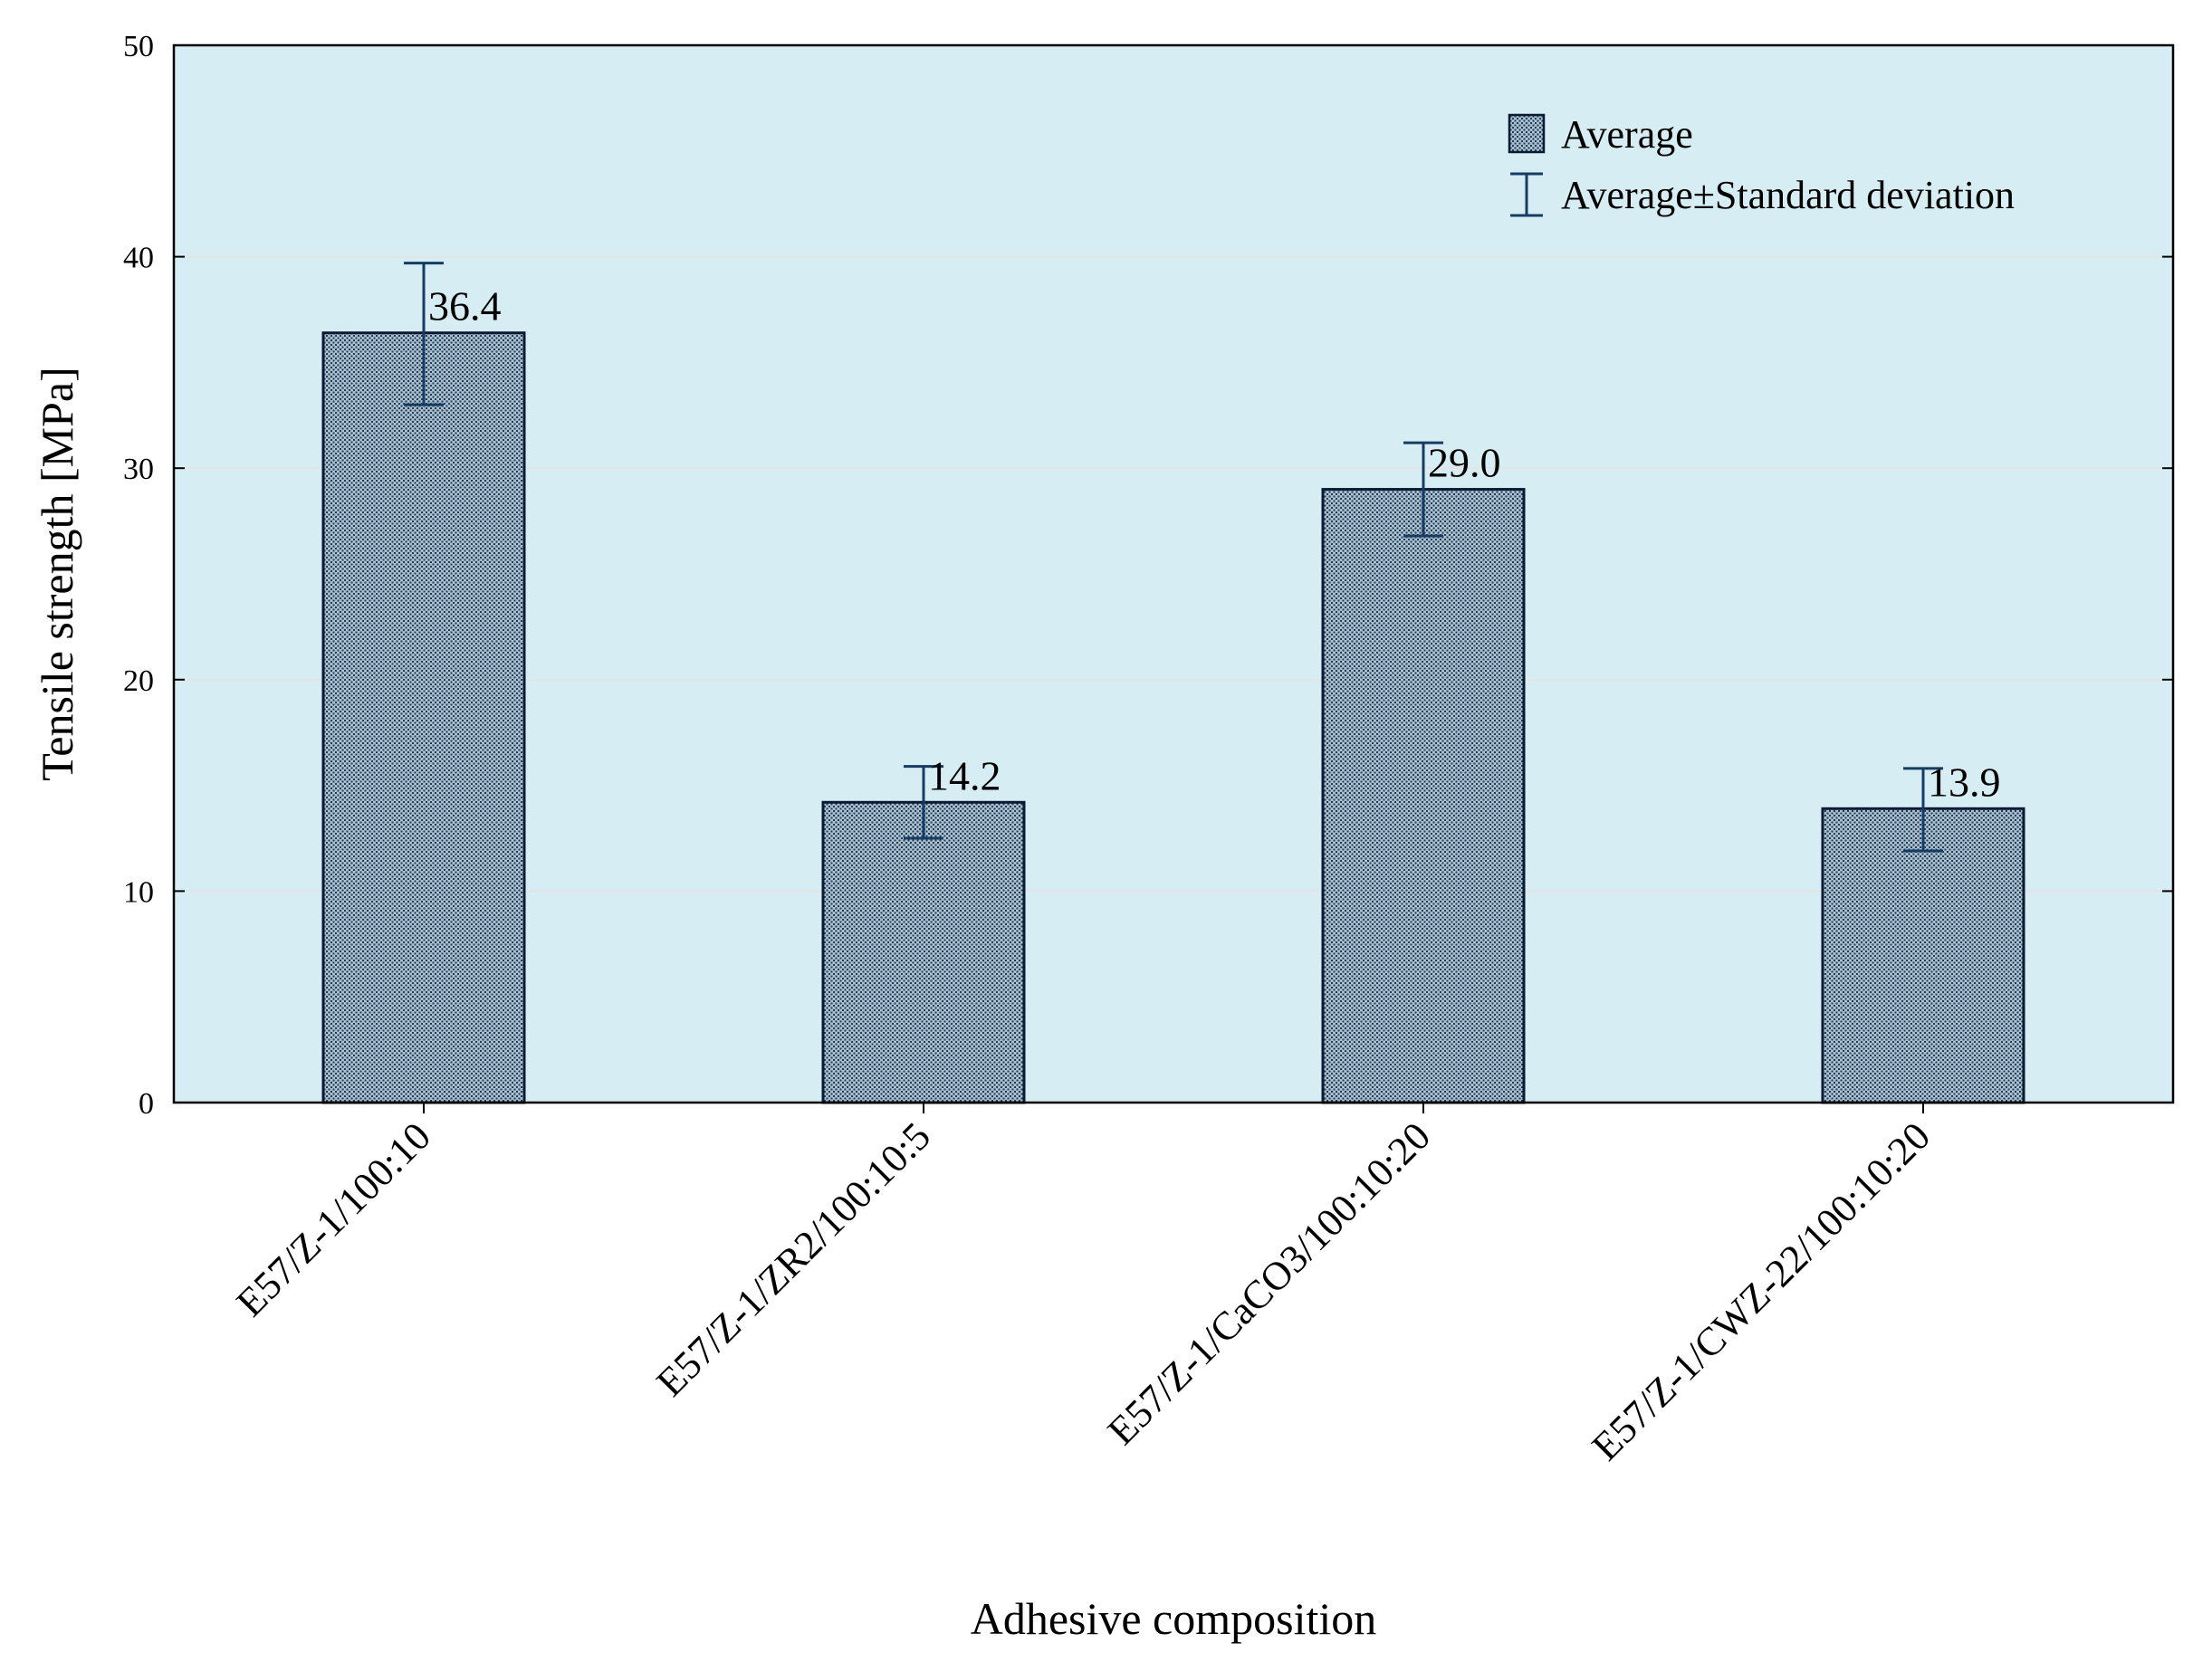 The width and height of the screenshot is (2212, 1662). I want to click on data-label: 36.4, so click(465, 306).